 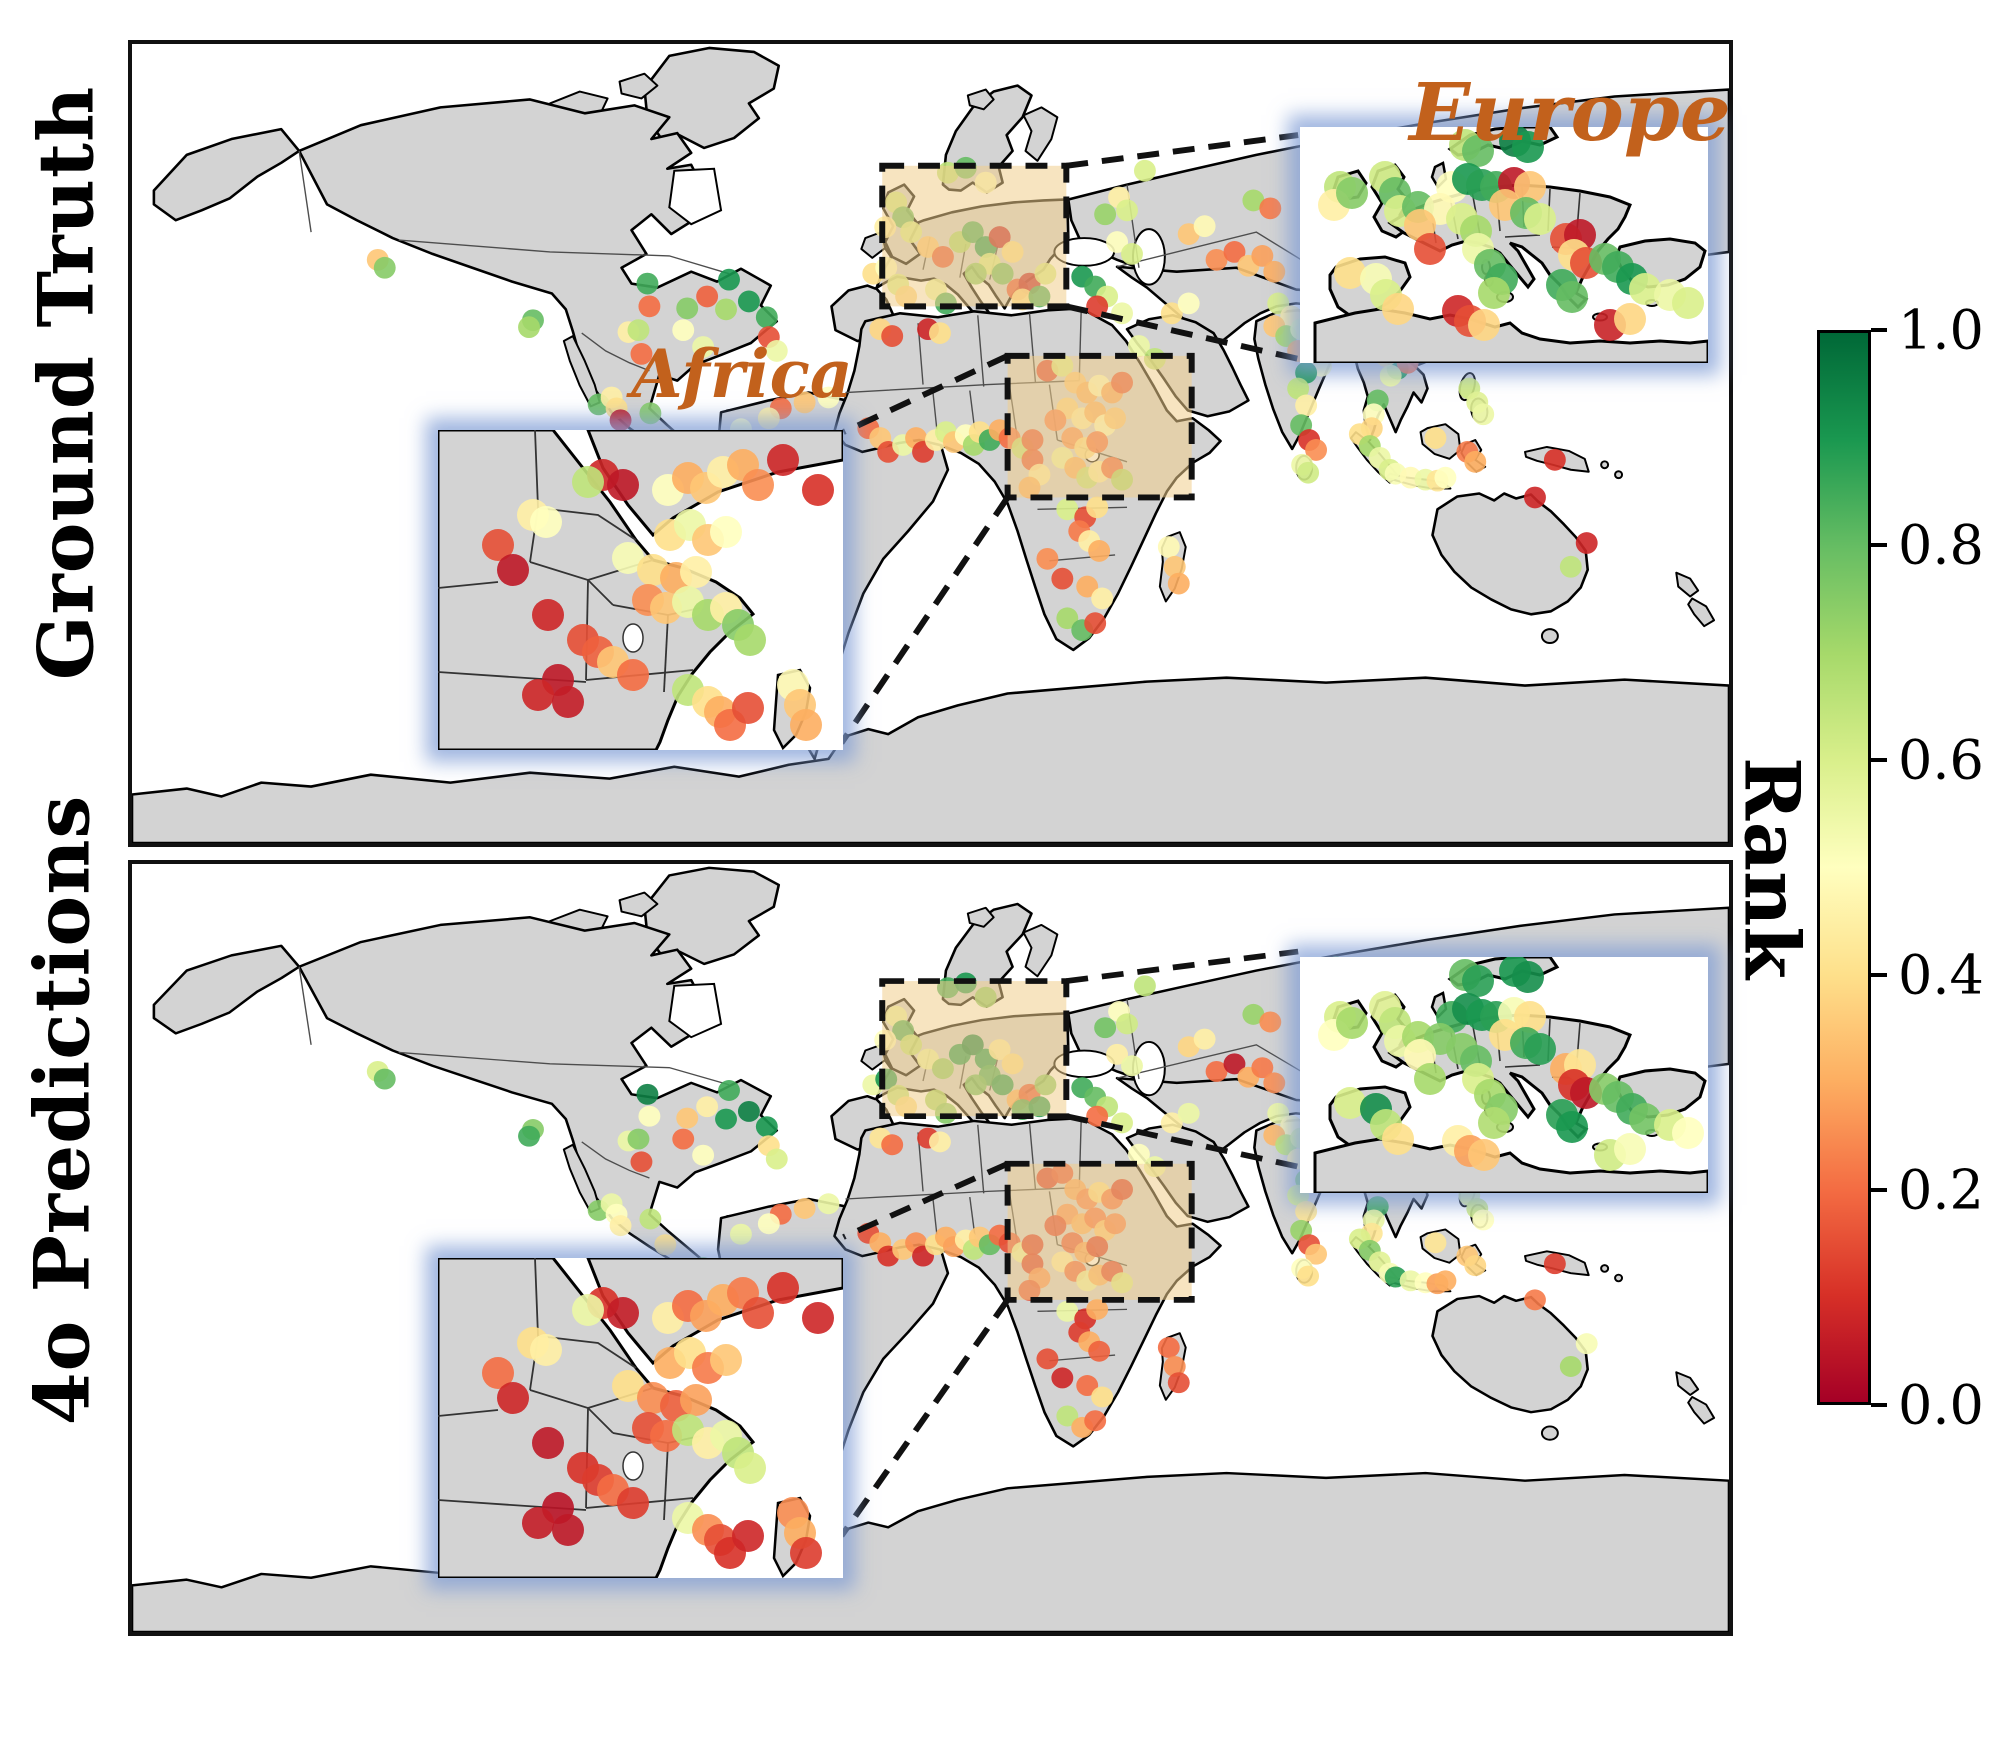 I want to click on row-title-4o-predictions: 4o Predictions, so click(x=62, y=1110).